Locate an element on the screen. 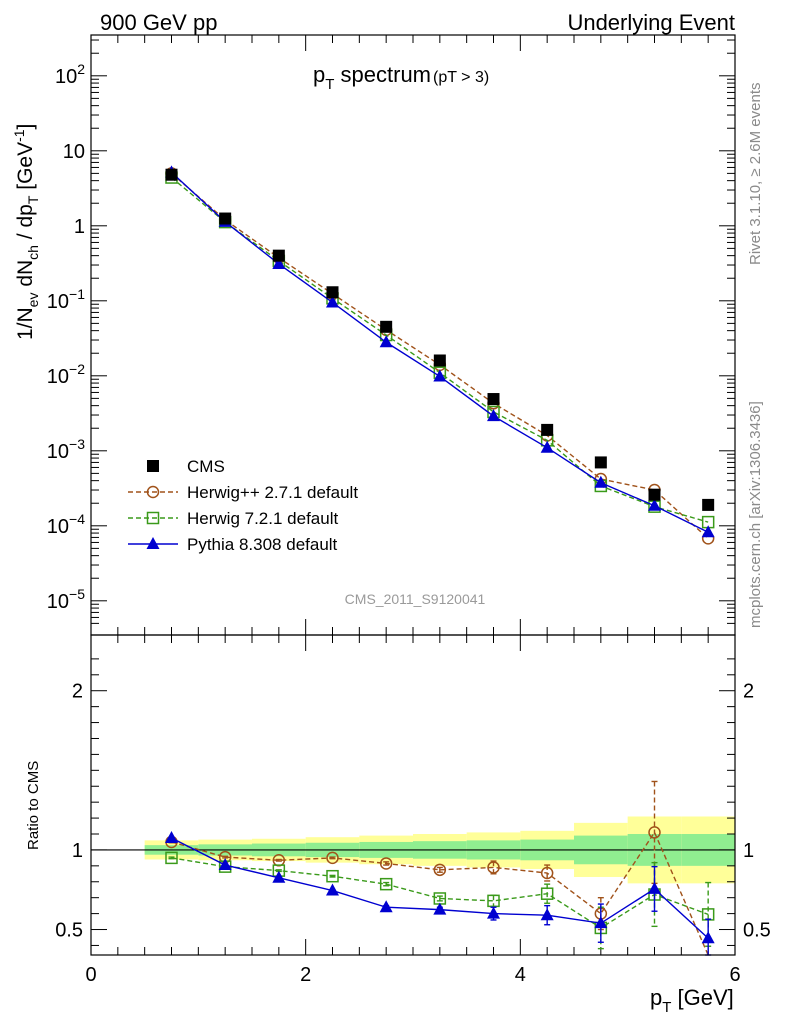 The image size is (786, 1024). x-tick-label: 4 is located at coordinates (520, 975).